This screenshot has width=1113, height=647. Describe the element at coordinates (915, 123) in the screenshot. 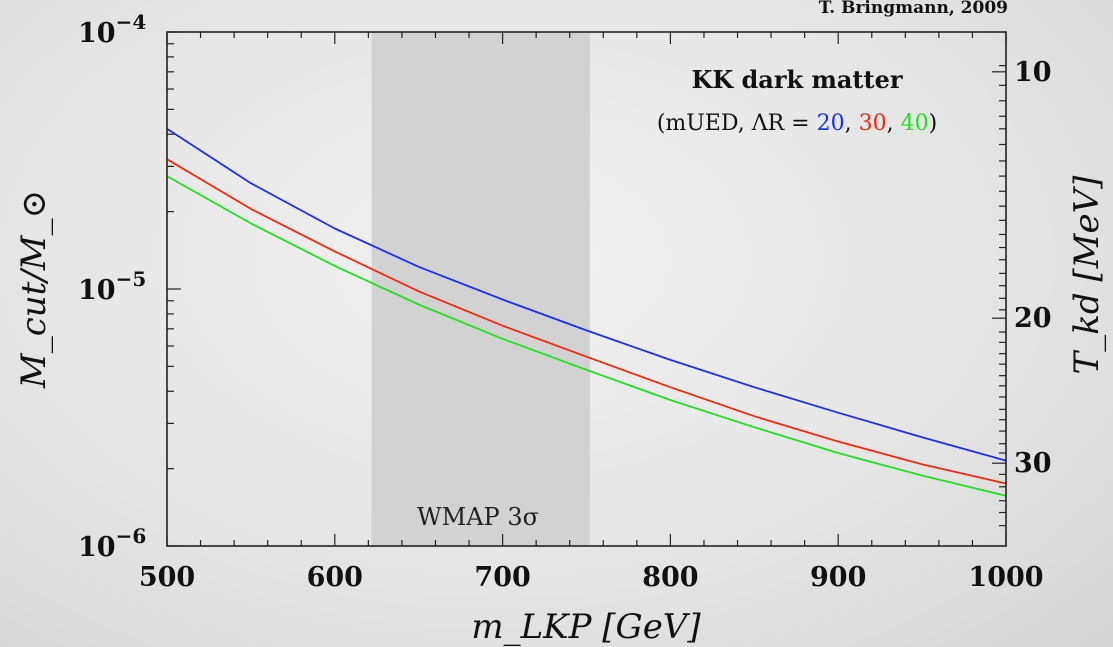

I see `annotation-series-40: 40` at that location.